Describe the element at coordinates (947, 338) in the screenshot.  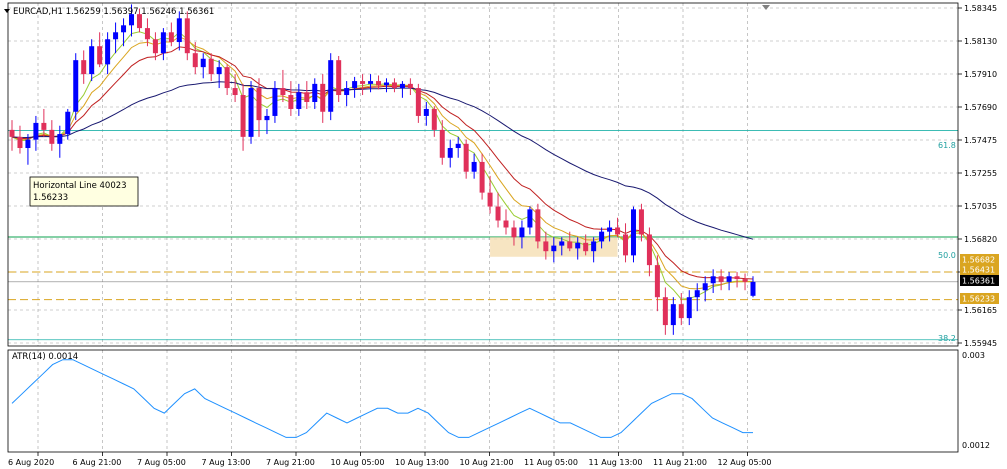
I see `fib-382-label: 38.2` at that location.